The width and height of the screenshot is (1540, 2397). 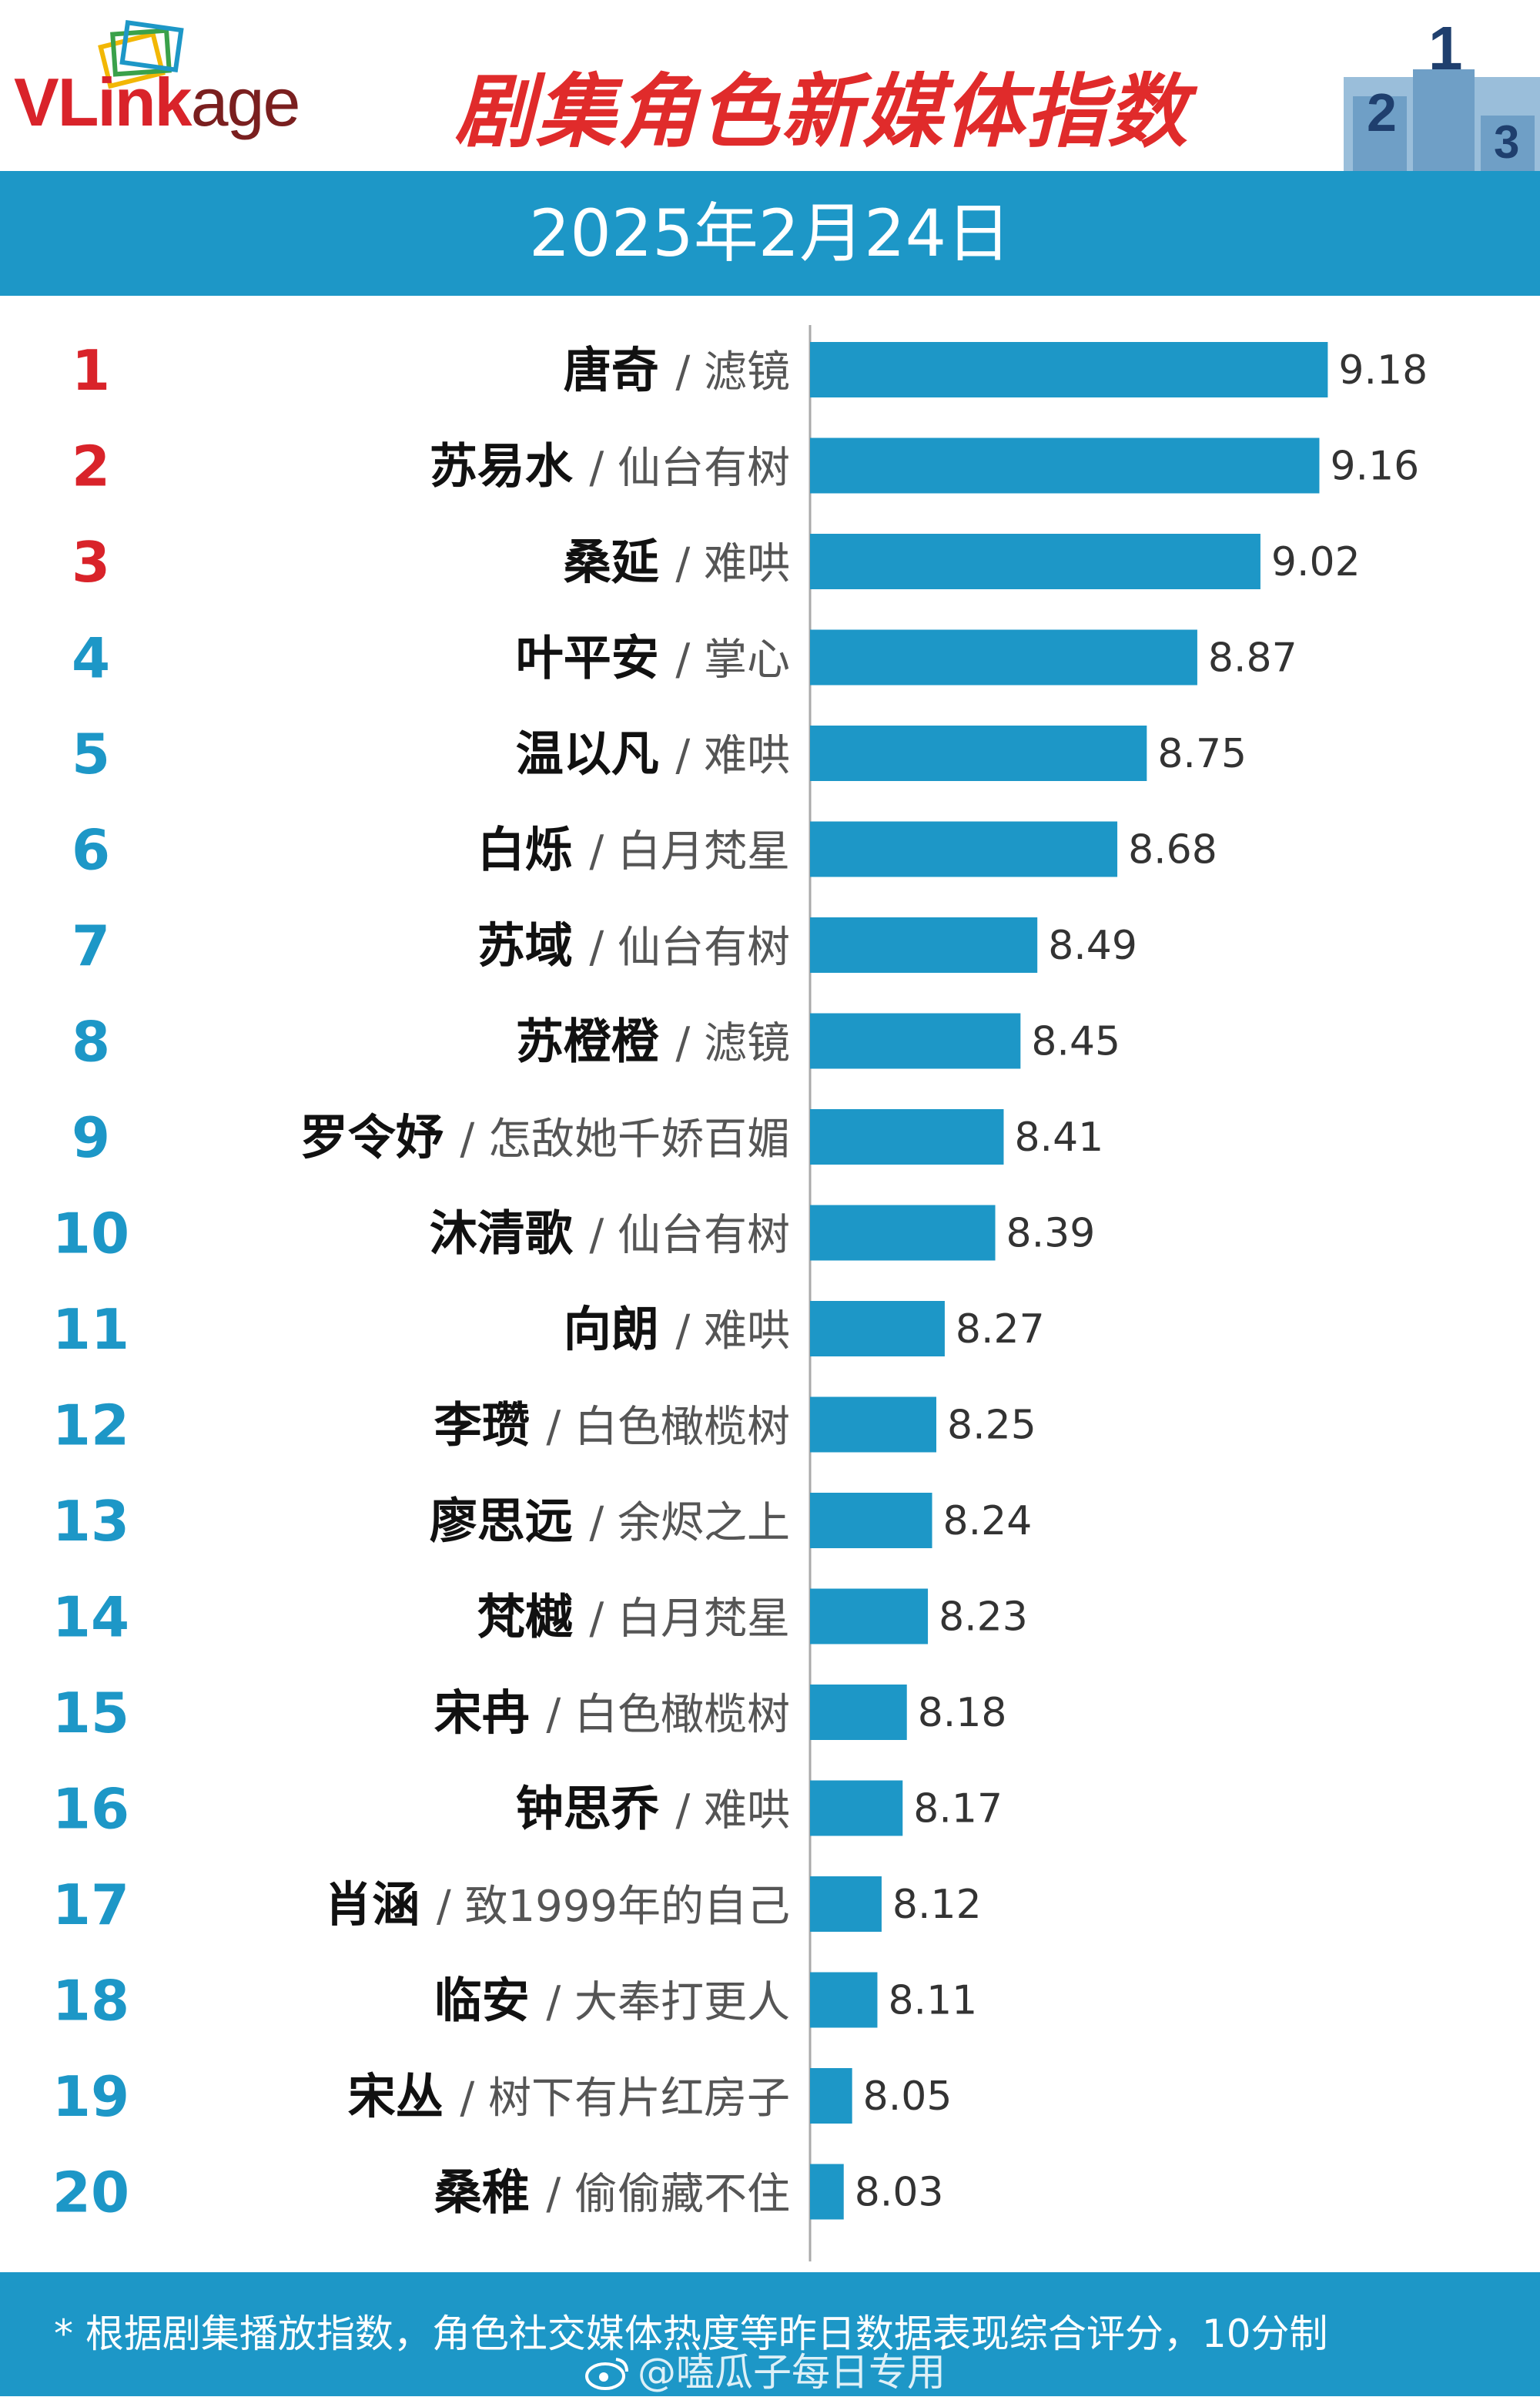 What do you see at coordinates (533, 850) in the screenshot?
I see `role-name: 白烁` at bounding box center [533, 850].